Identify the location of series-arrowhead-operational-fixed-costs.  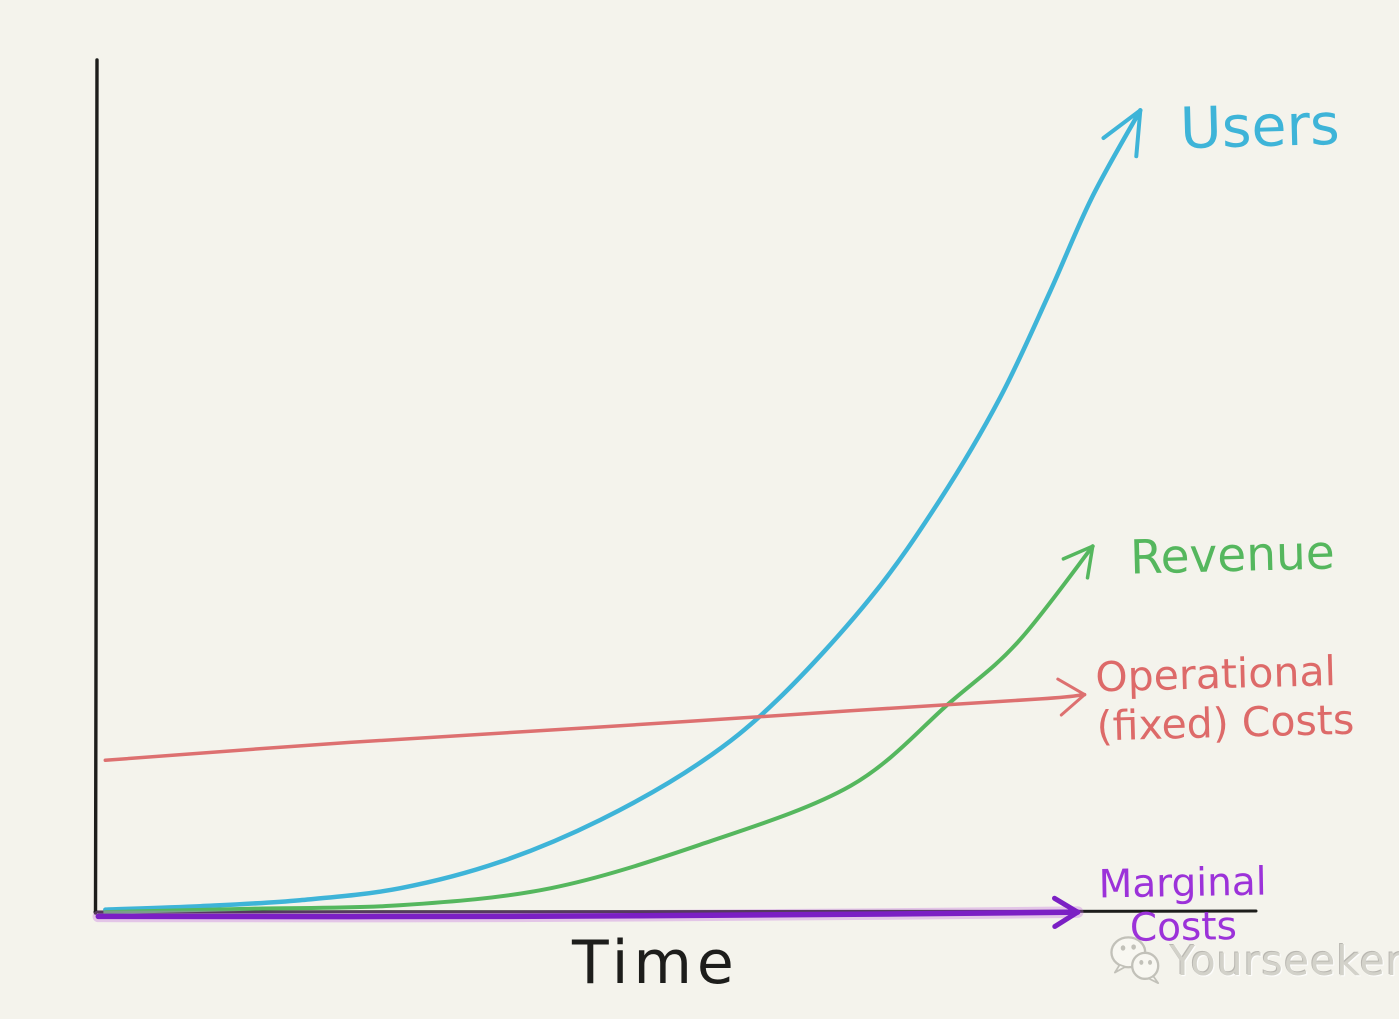
(1071, 697).